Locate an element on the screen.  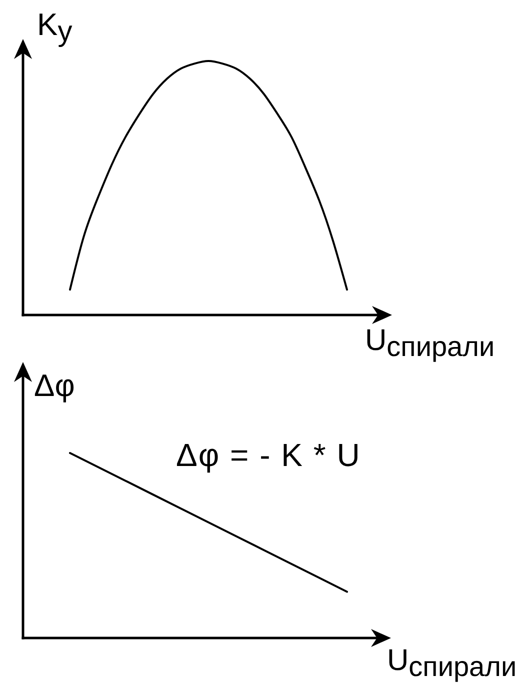
annotation: Δφ = - K * U is located at coordinates (268, 455).